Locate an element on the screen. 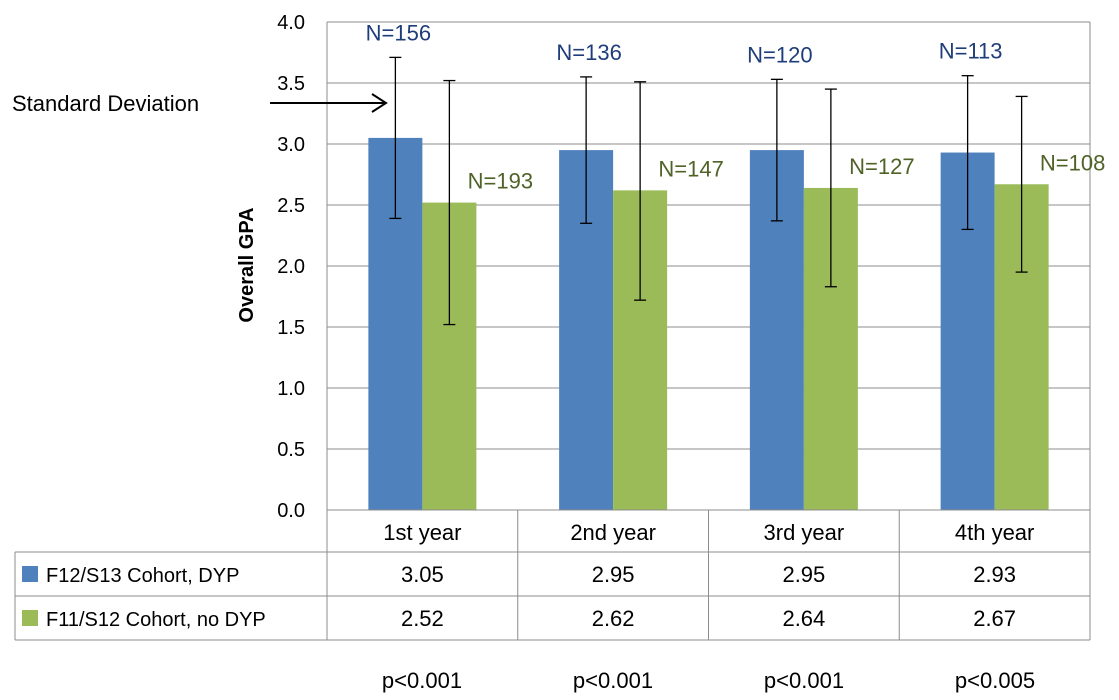 This screenshot has height=700, width=1119. table-value: 2.52 is located at coordinates (422, 618).